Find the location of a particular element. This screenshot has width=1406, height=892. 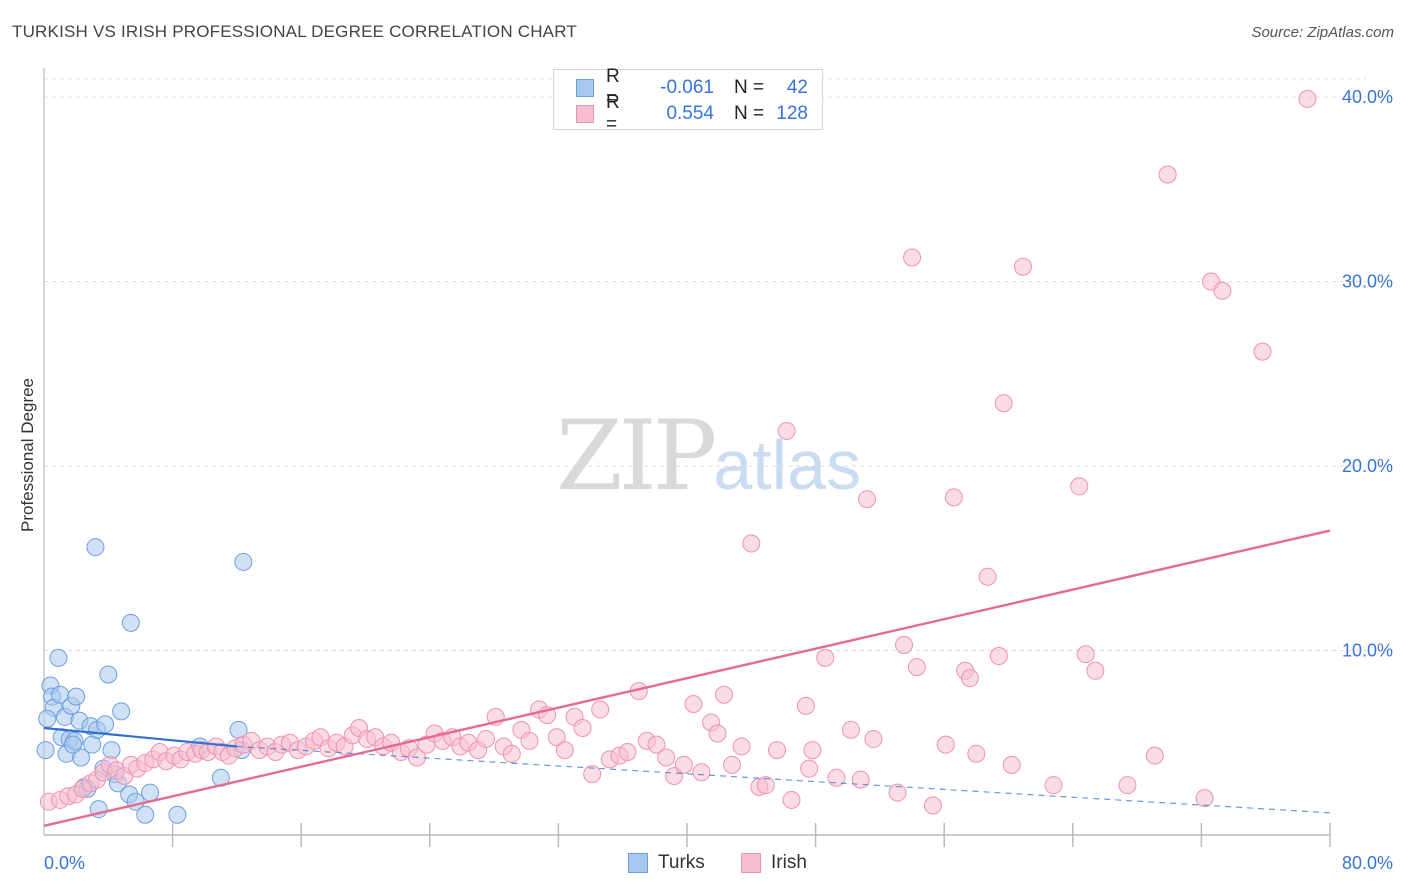

legend-row-turks: R = -0.061 N = 42 is located at coordinates (692, 87).